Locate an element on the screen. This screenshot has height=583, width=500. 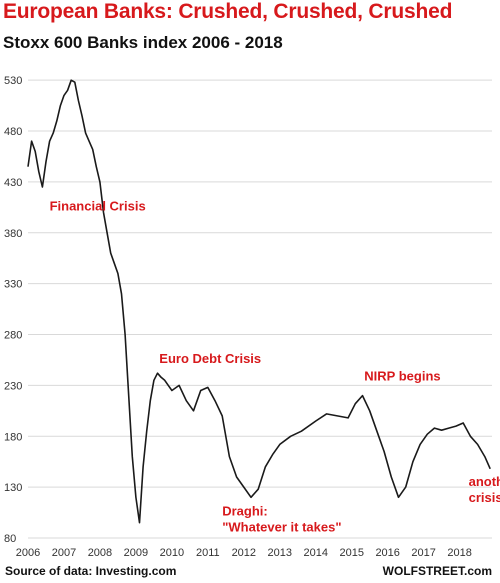
x-tick-label: 2013 is located at coordinates (280, 553).